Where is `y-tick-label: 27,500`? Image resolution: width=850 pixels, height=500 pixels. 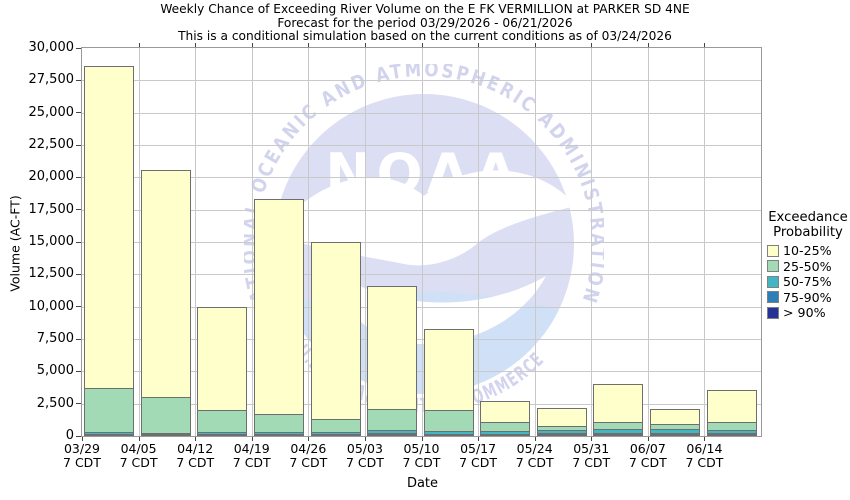
y-tick-label: 27,500 is located at coordinates (51, 80).